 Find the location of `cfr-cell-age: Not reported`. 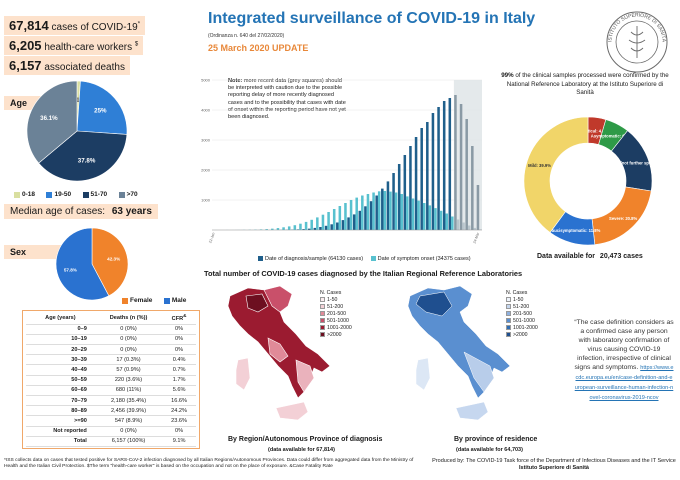

cfr-cell-age: Not reported is located at coordinates (60, 431).